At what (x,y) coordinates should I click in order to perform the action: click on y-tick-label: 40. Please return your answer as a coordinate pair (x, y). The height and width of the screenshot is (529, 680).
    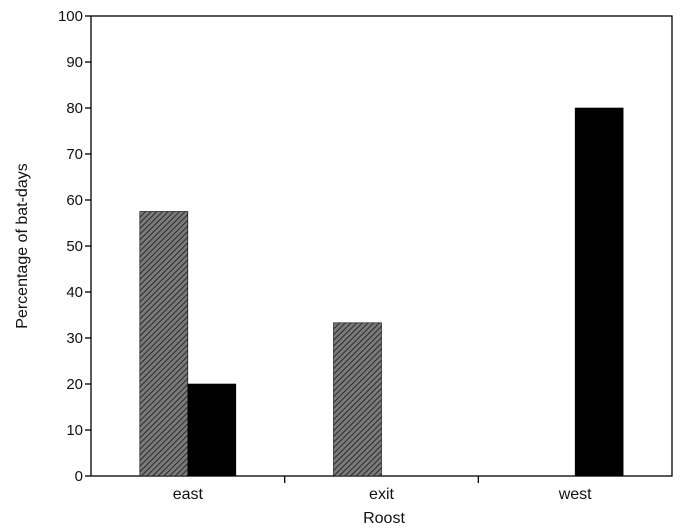
    Looking at the image, I should click on (74, 292).